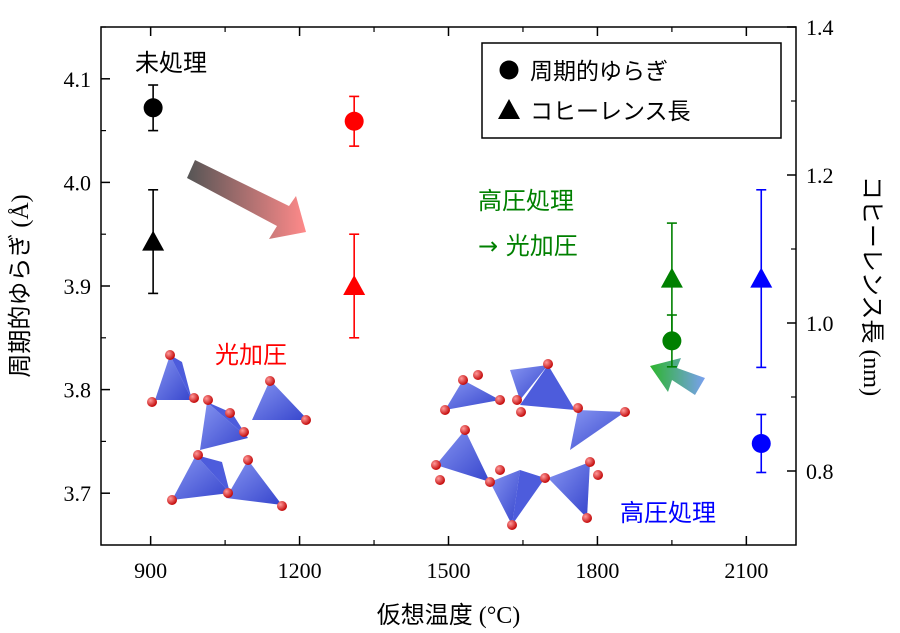  I want to click on y-left-tick-label: 3.7, so click(78, 493).